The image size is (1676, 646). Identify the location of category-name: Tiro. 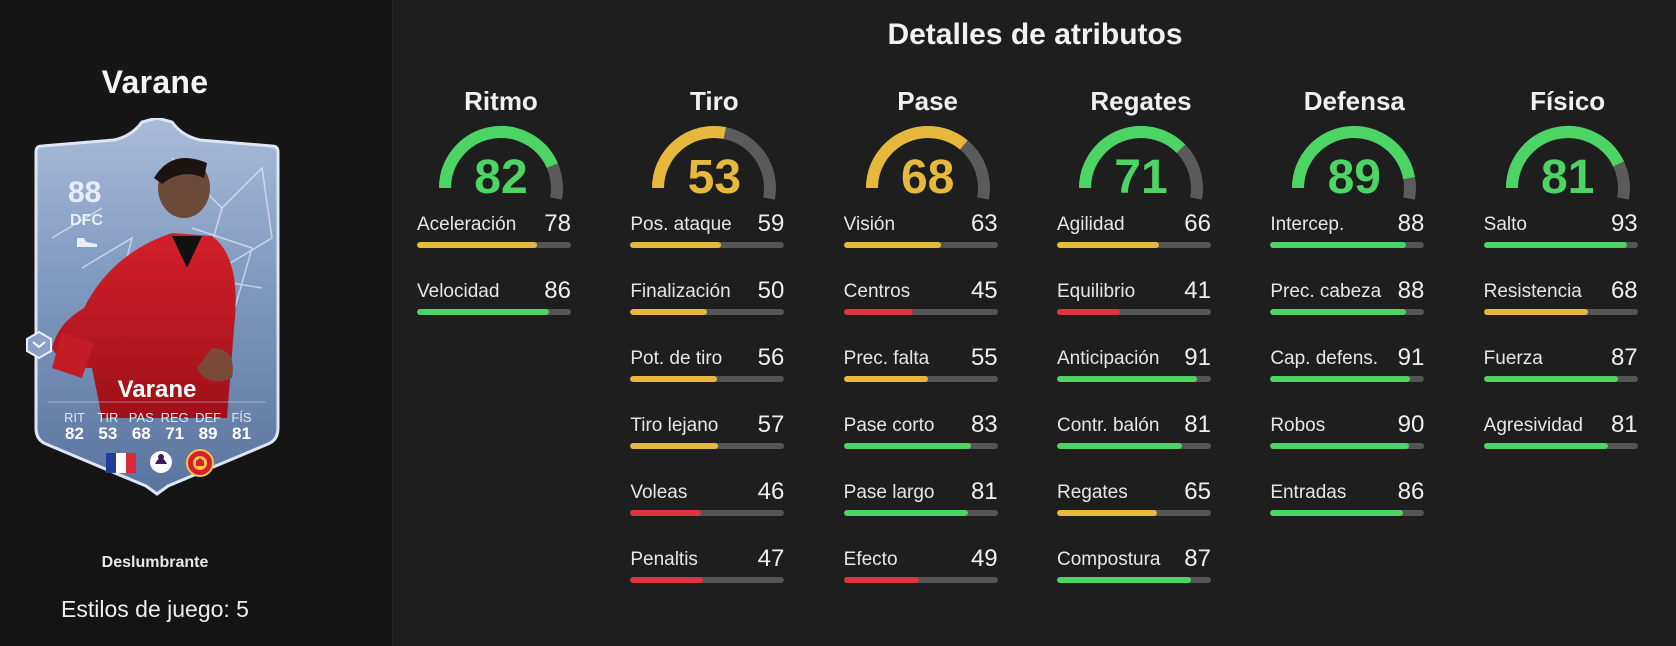
(714, 101).